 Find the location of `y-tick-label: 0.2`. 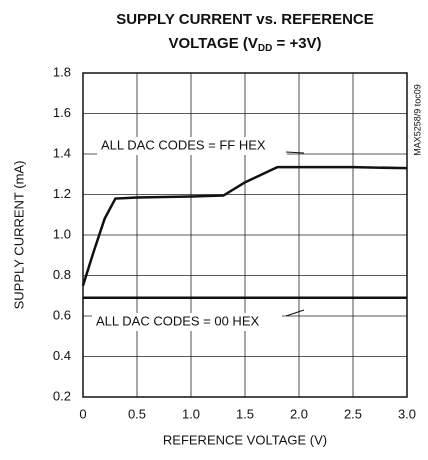

y-tick-label: 0.2 is located at coordinates (62, 395).